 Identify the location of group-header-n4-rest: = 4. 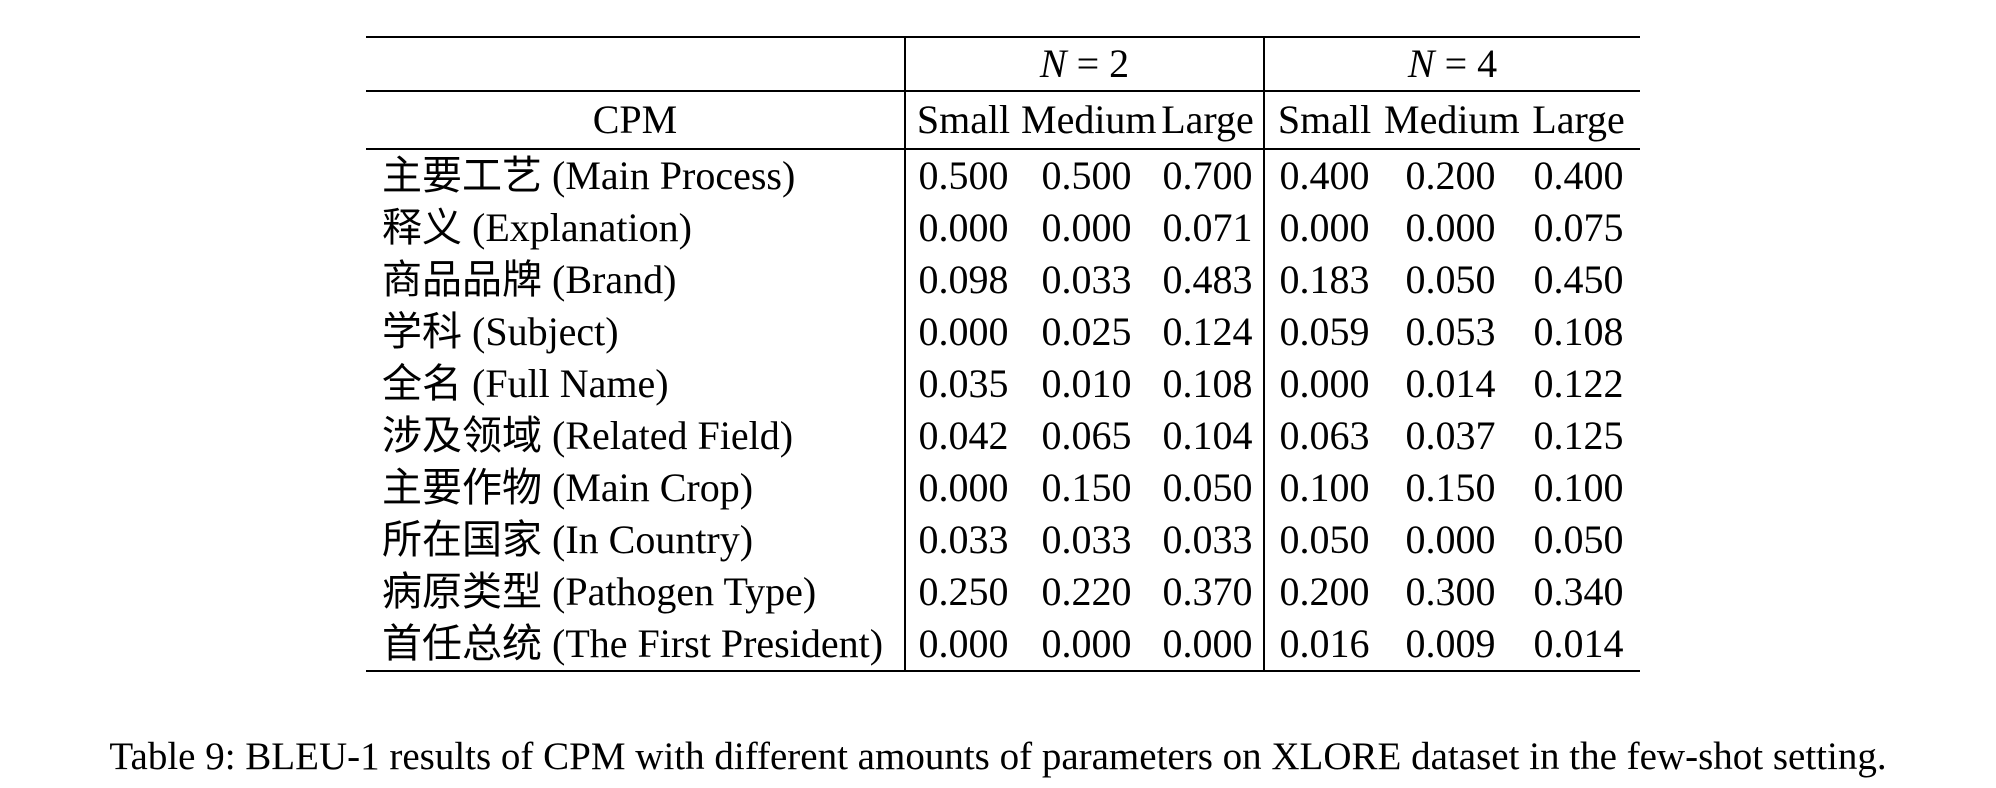
(1466, 63).